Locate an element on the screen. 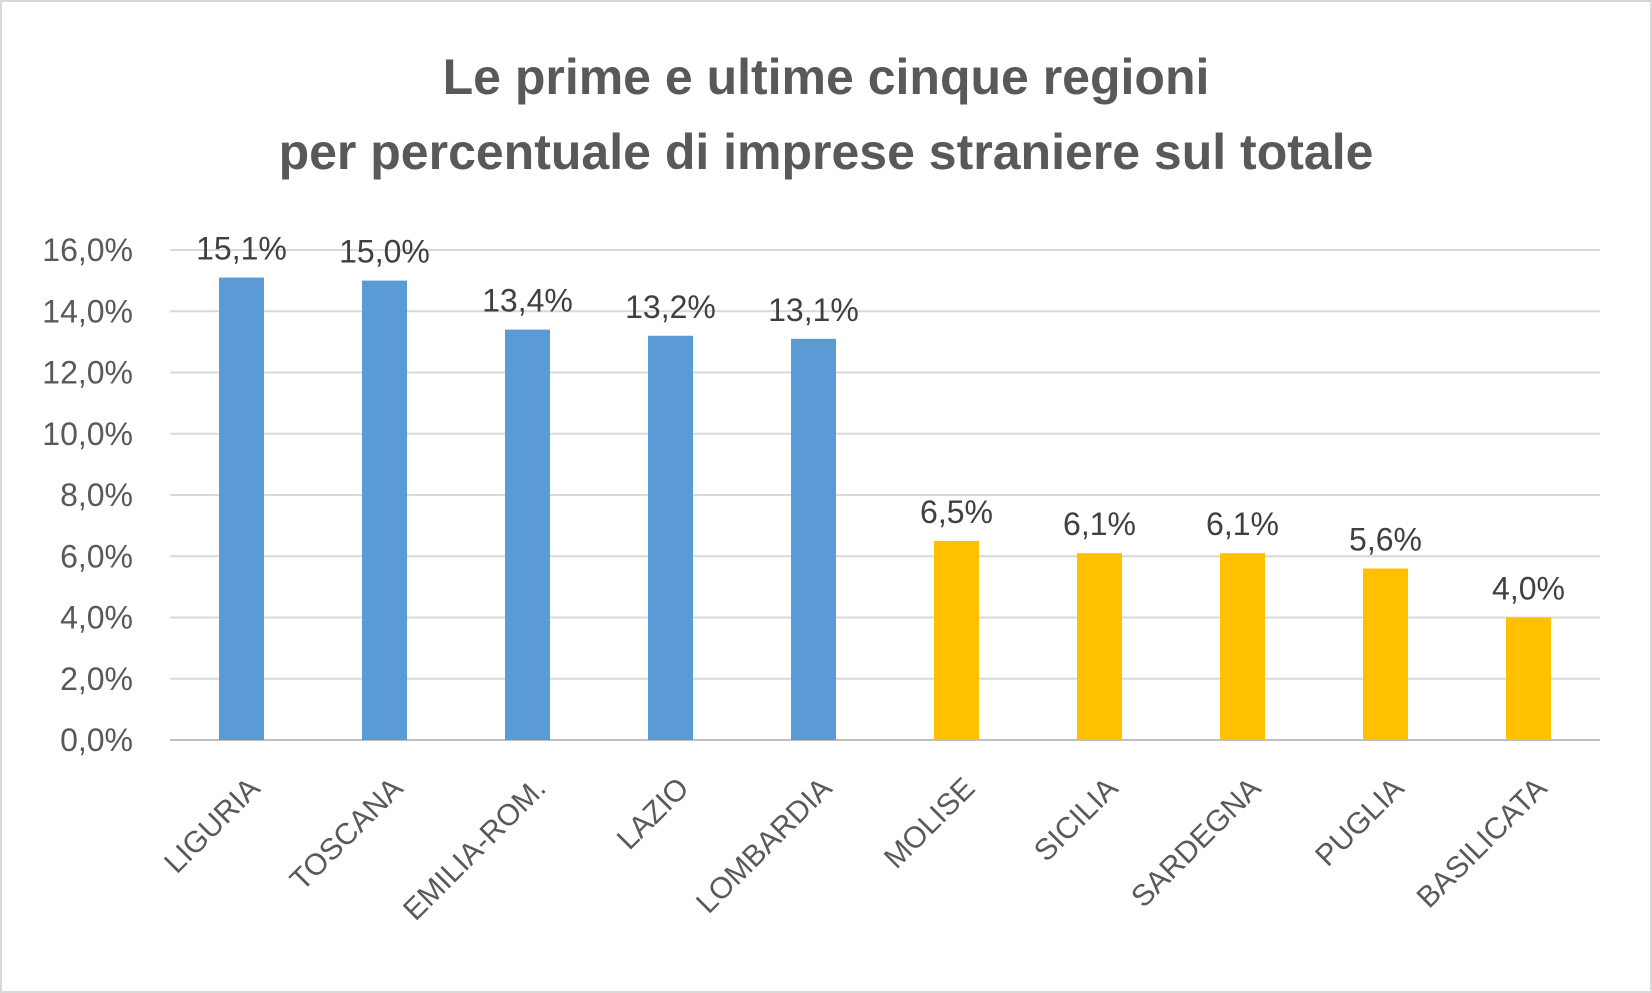 This screenshot has width=1652, height=993. category-label: SARDEGNA is located at coordinates (1196, 843).